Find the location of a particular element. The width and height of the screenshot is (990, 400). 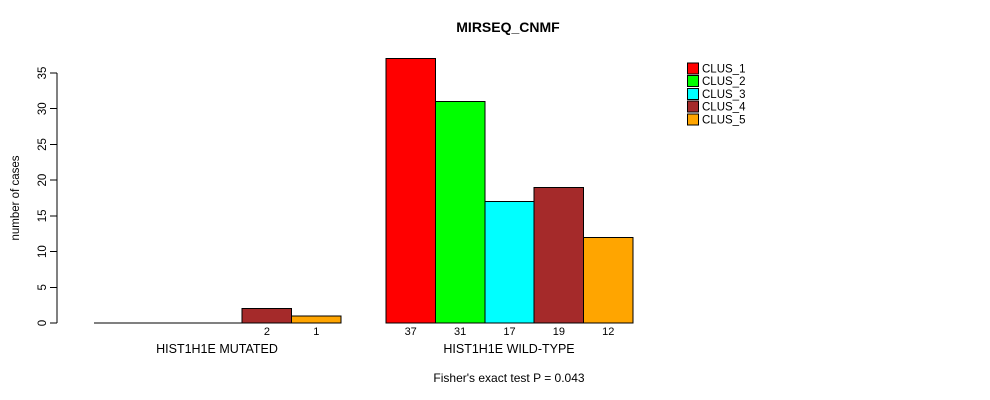

legend-label-clus_2: CLUS_2 is located at coordinates (723, 82).